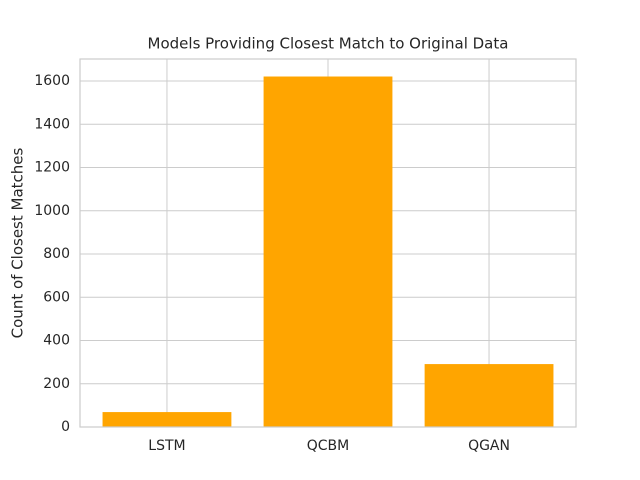  Describe the element at coordinates (56, 384) in the screenshot. I see `y-tick-label: 200` at that location.